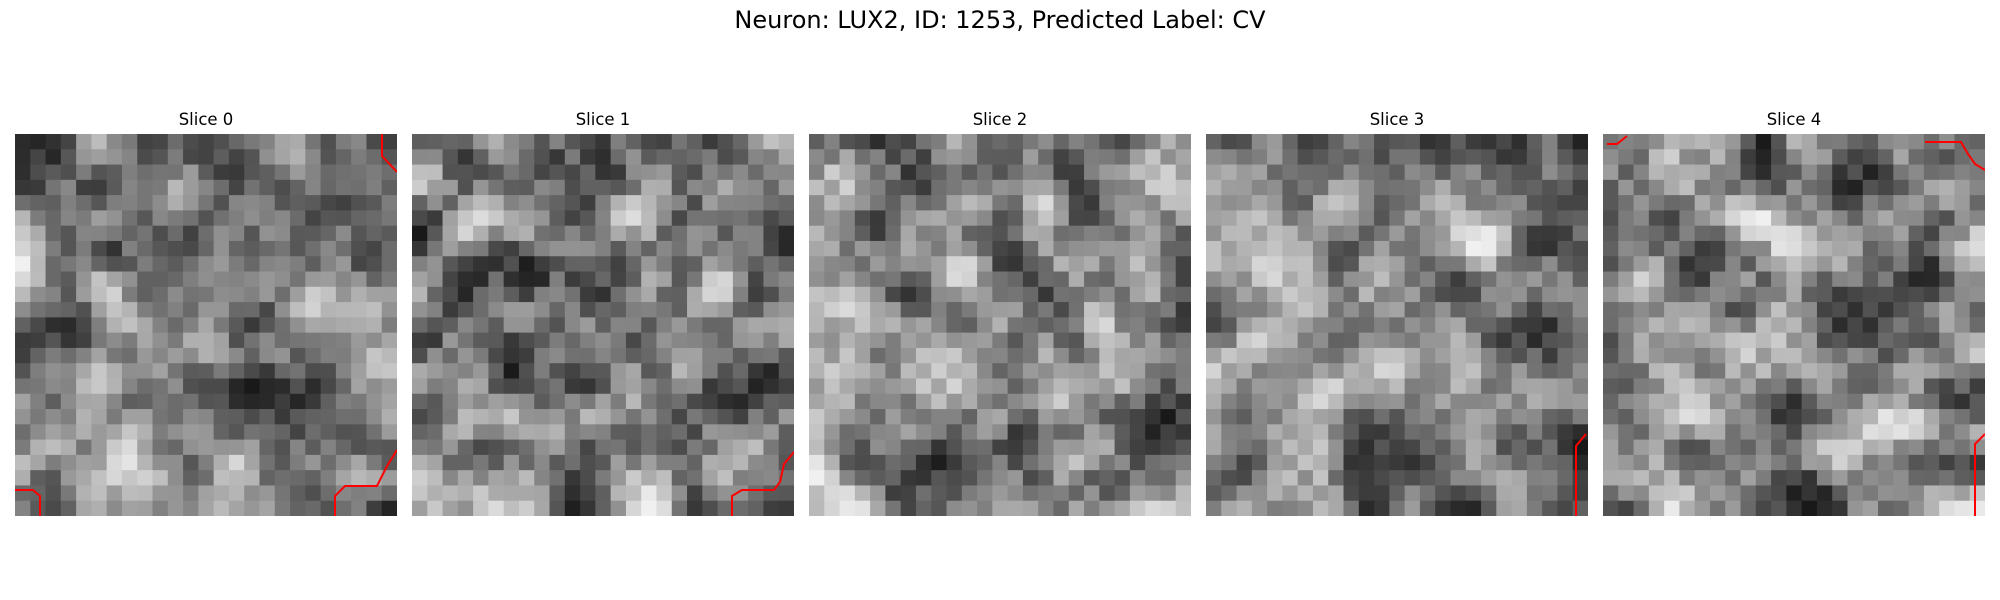 The image size is (2000, 600). I want to click on contour-line, so click(365, 482).